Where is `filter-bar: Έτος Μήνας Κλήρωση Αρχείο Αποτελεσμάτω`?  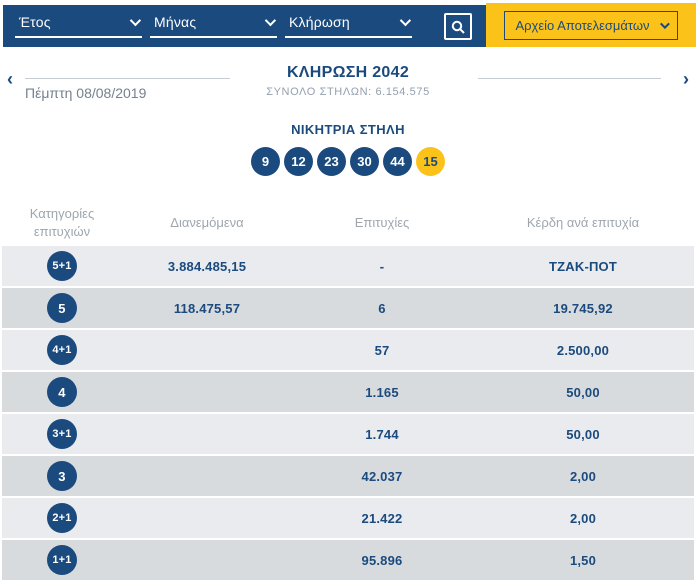
filter-bar: Έτος Μήνας Κλήρωση Αρχείο Αποτελεσμάτω is located at coordinates (348, 24).